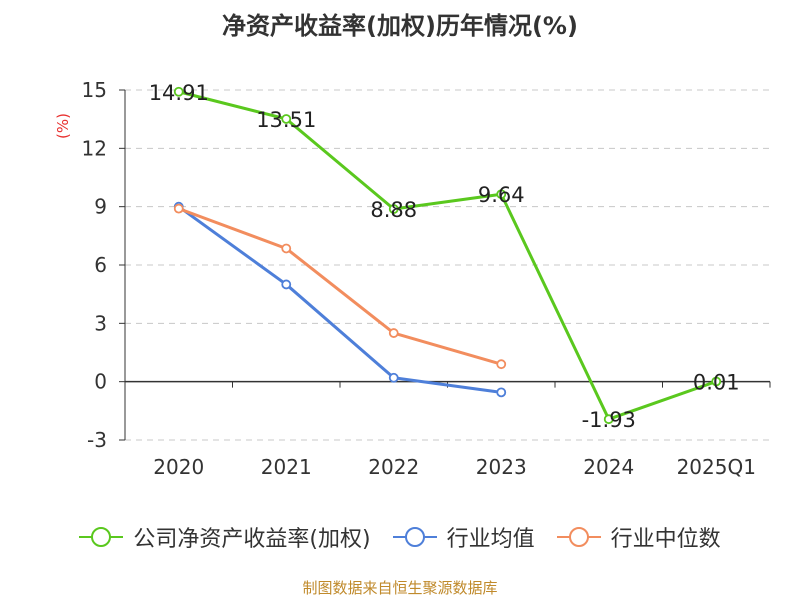  Describe the element at coordinates (286, 467) in the screenshot. I see `x-tick-label: 2021` at that location.